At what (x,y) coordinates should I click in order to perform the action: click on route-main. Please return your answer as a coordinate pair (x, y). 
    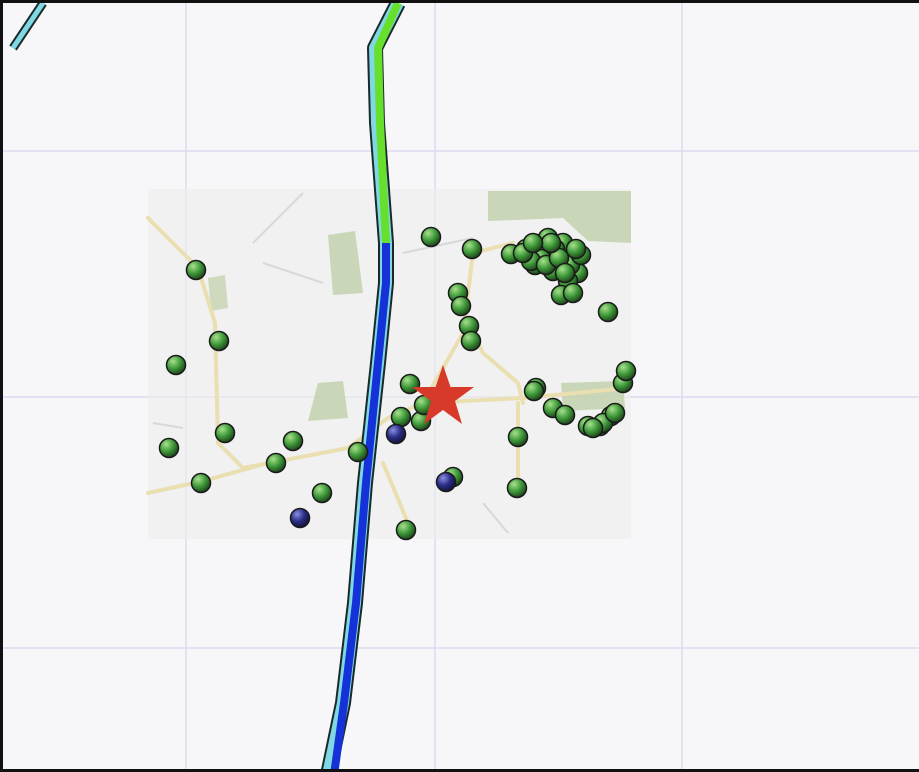
    Looking at the image, I should click on (363, 387).